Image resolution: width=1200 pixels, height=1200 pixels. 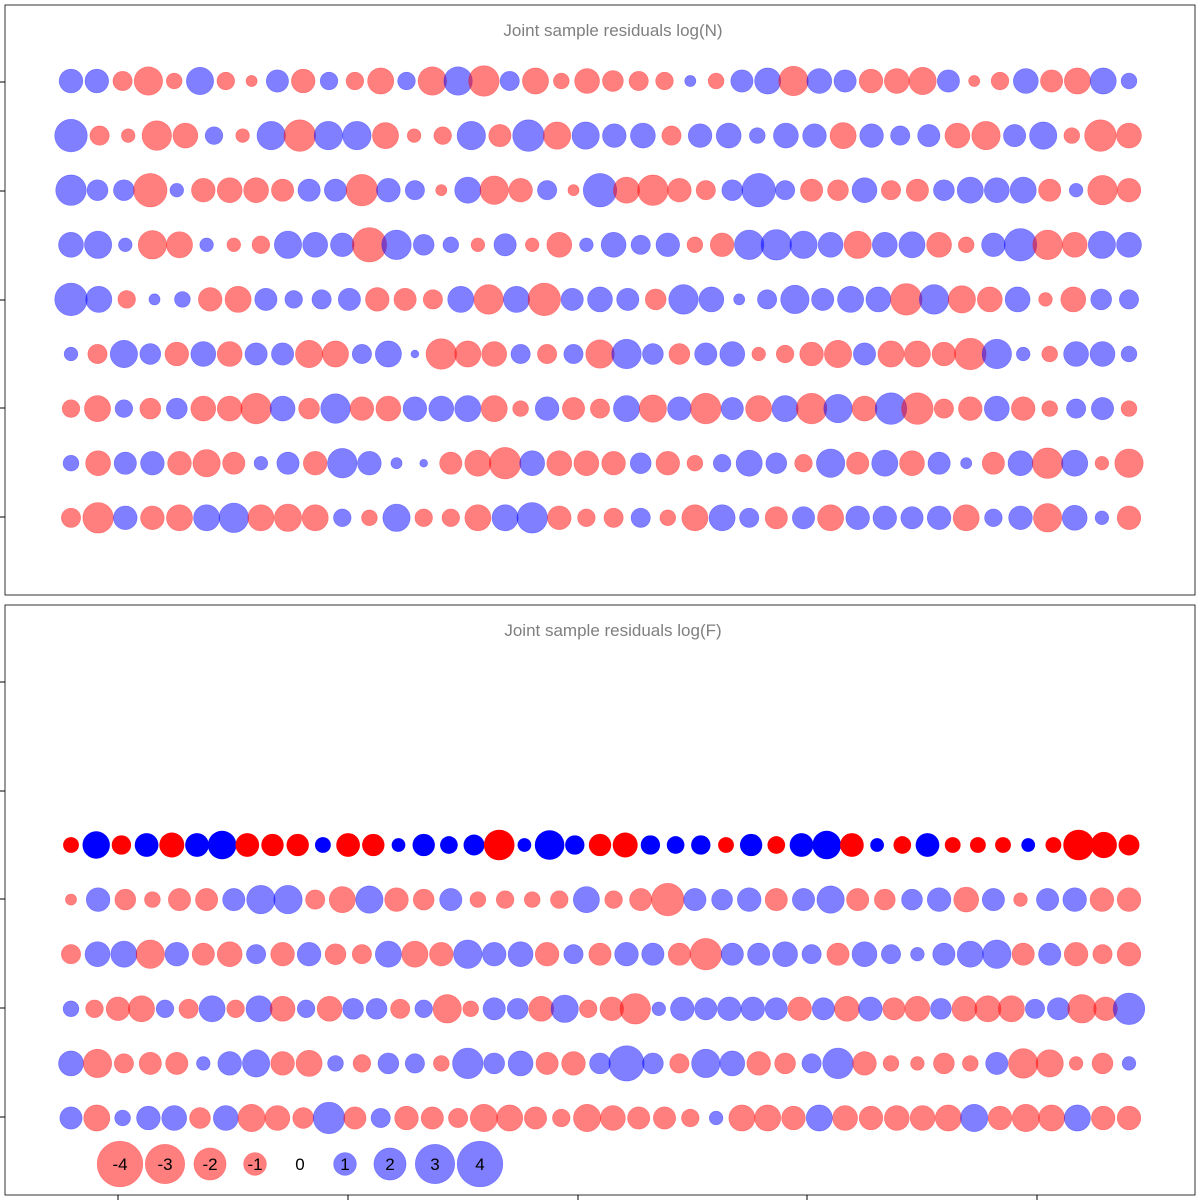 I want to click on legend-label: 0, so click(x=299, y=1164).